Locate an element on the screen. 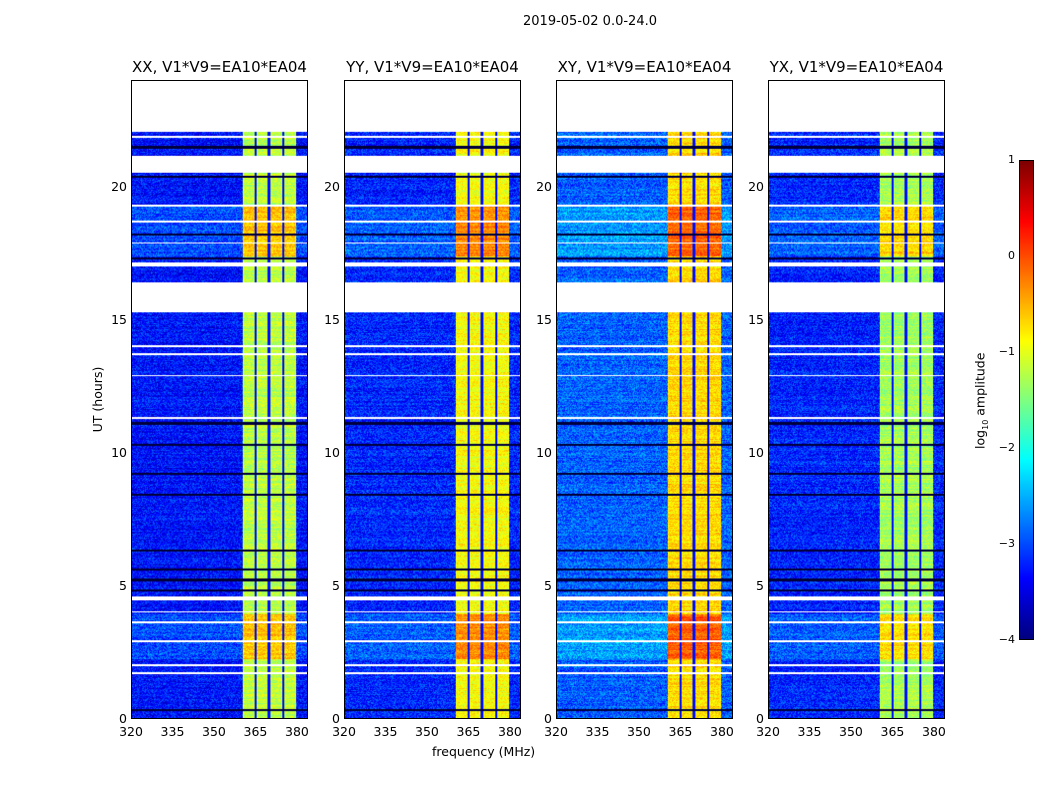 This screenshot has width=1050, height=800. colorbar-tick-label: −1 is located at coordinates (1006, 351).